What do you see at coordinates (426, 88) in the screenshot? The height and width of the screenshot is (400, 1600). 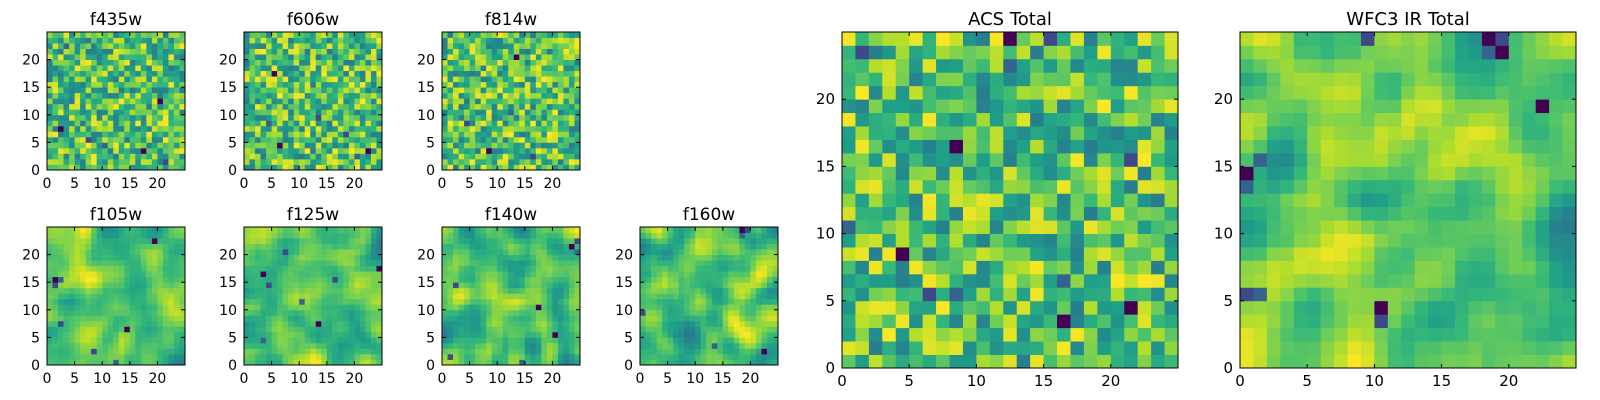 I see `y-tick-label: 15` at bounding box center [426, 88].